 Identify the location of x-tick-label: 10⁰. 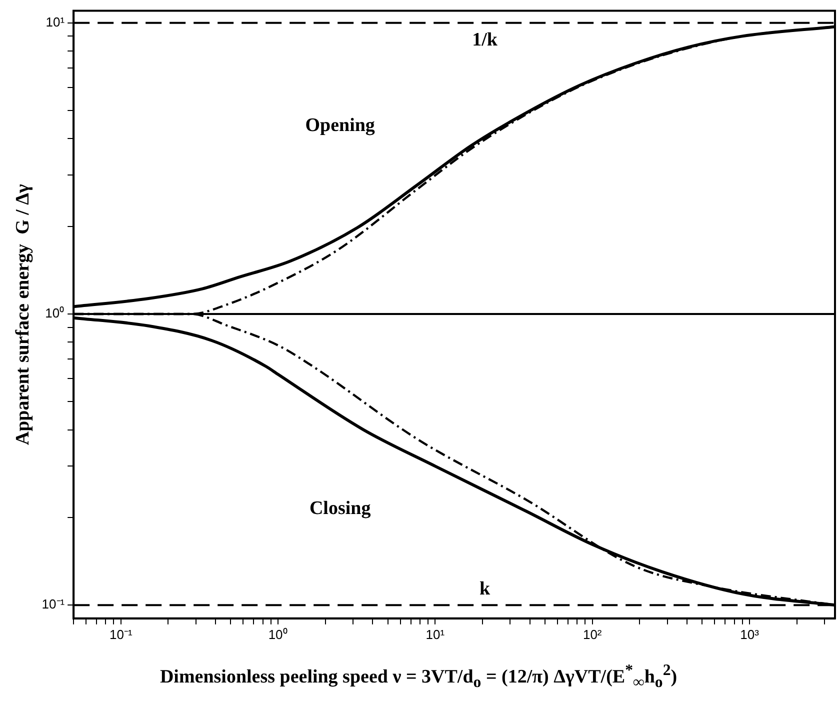
(278, 634).